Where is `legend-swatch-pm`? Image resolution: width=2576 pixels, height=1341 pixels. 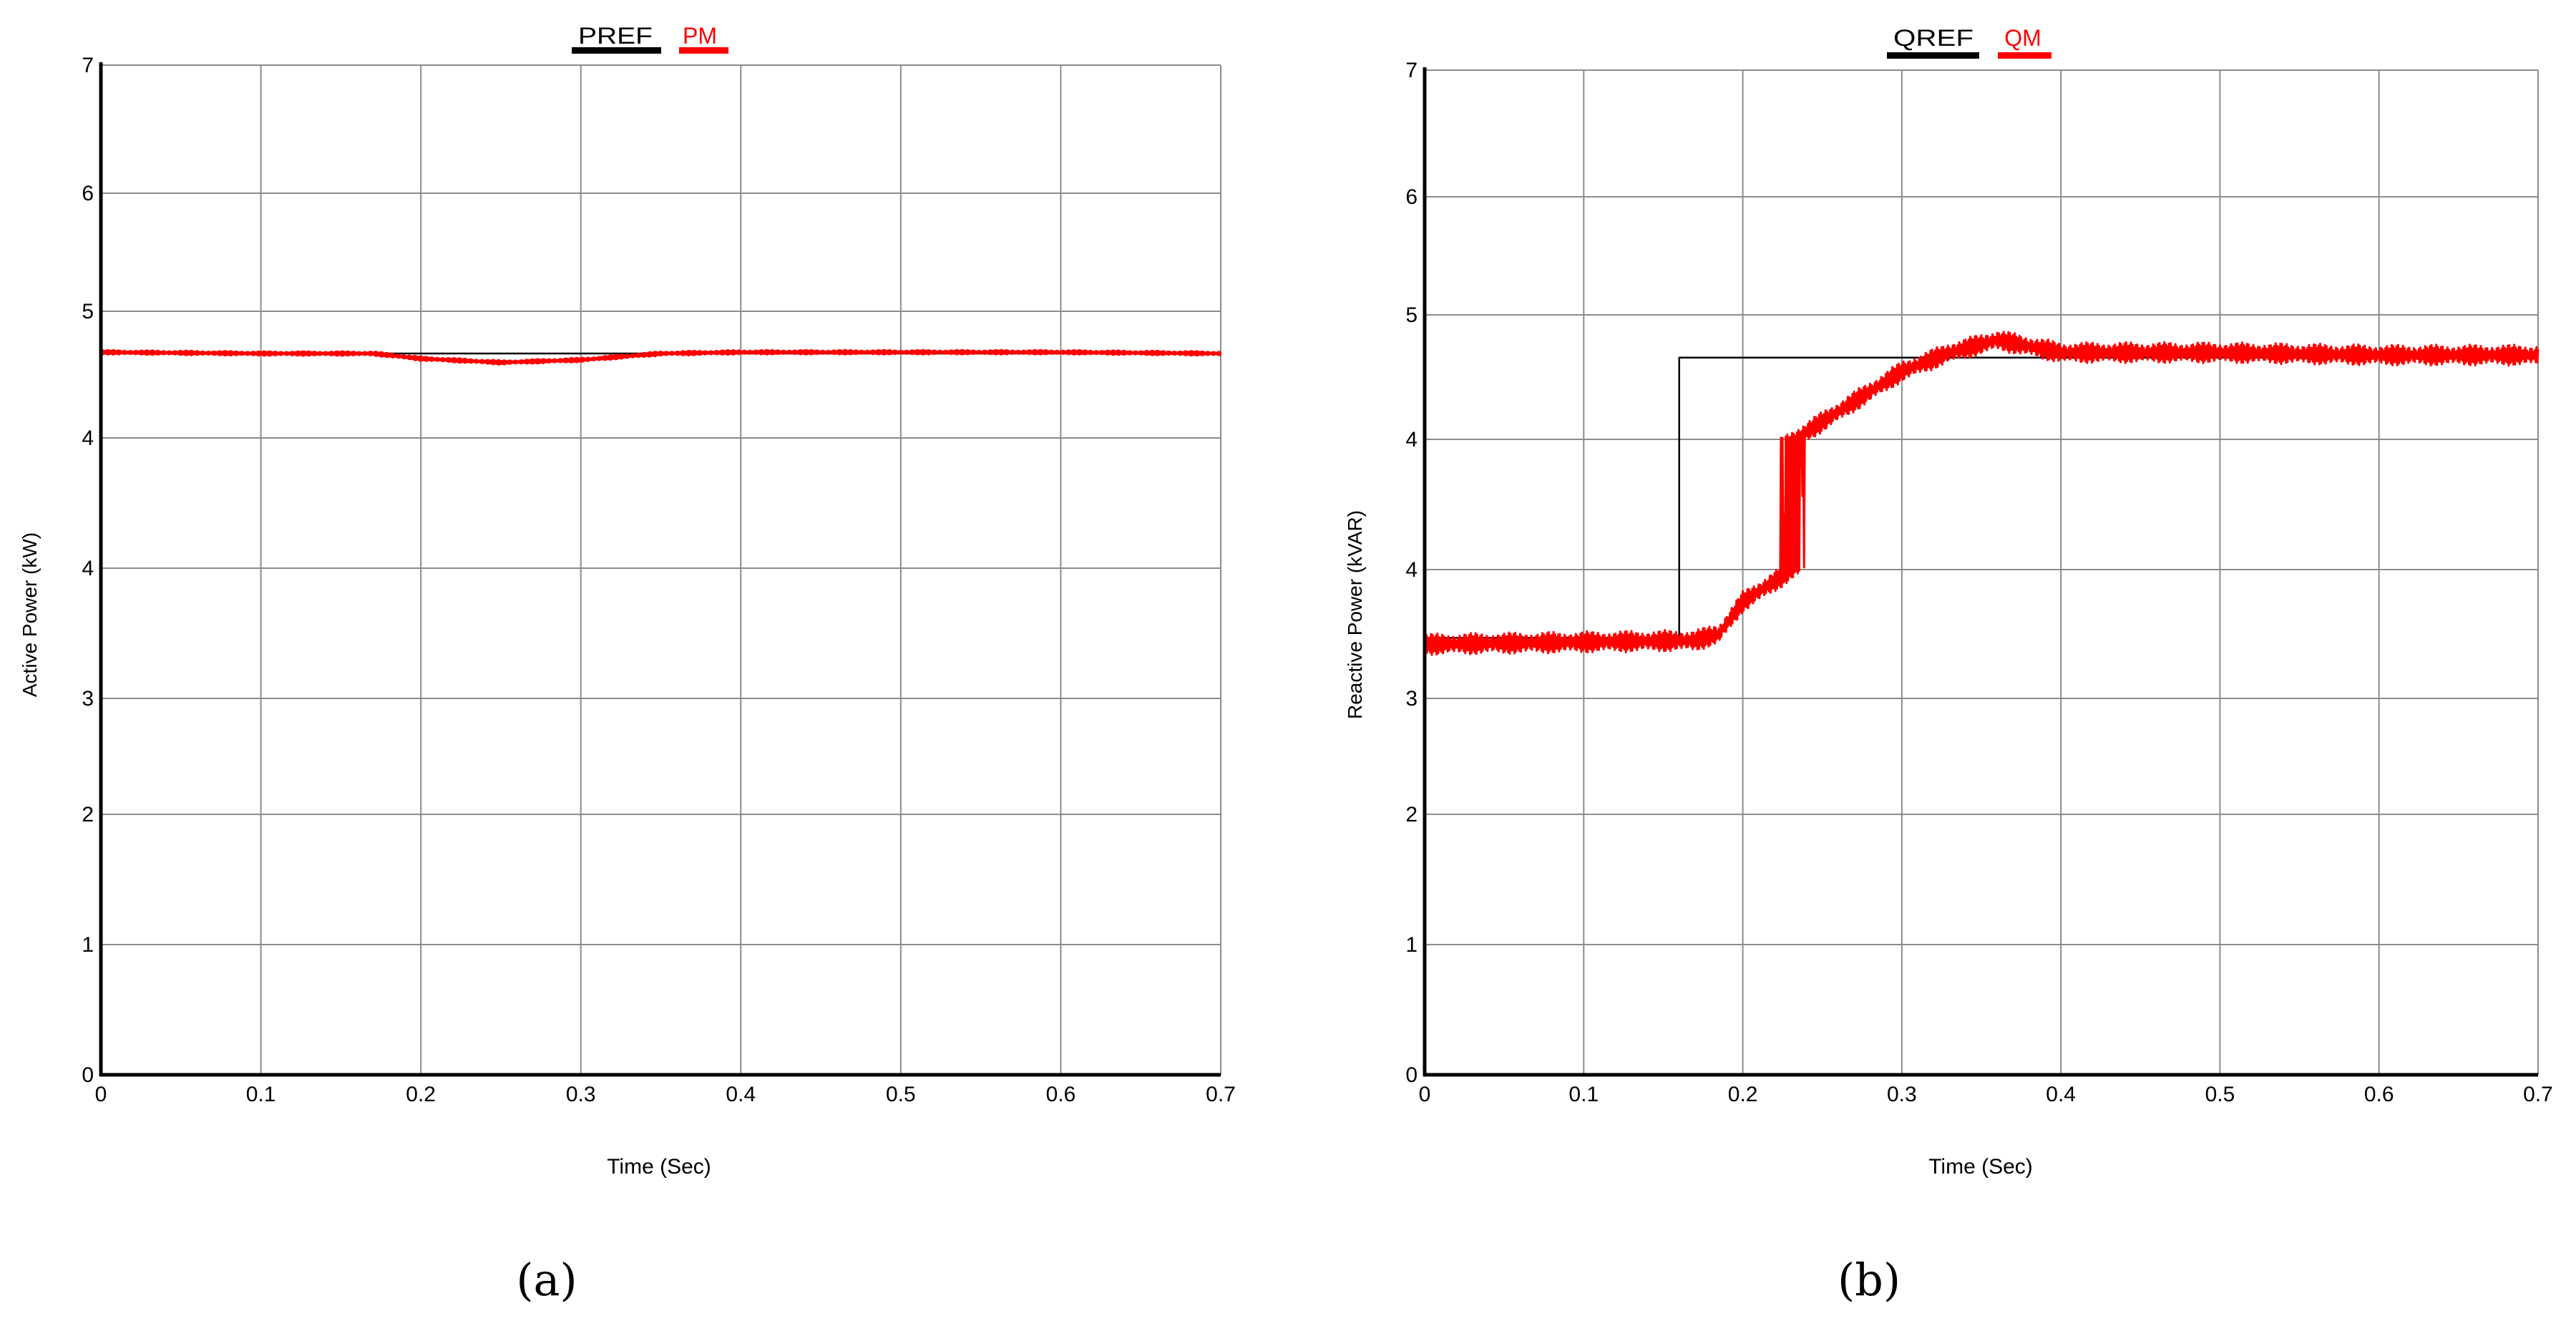
legend-swatch-pm is located at coordinates (703, 50).